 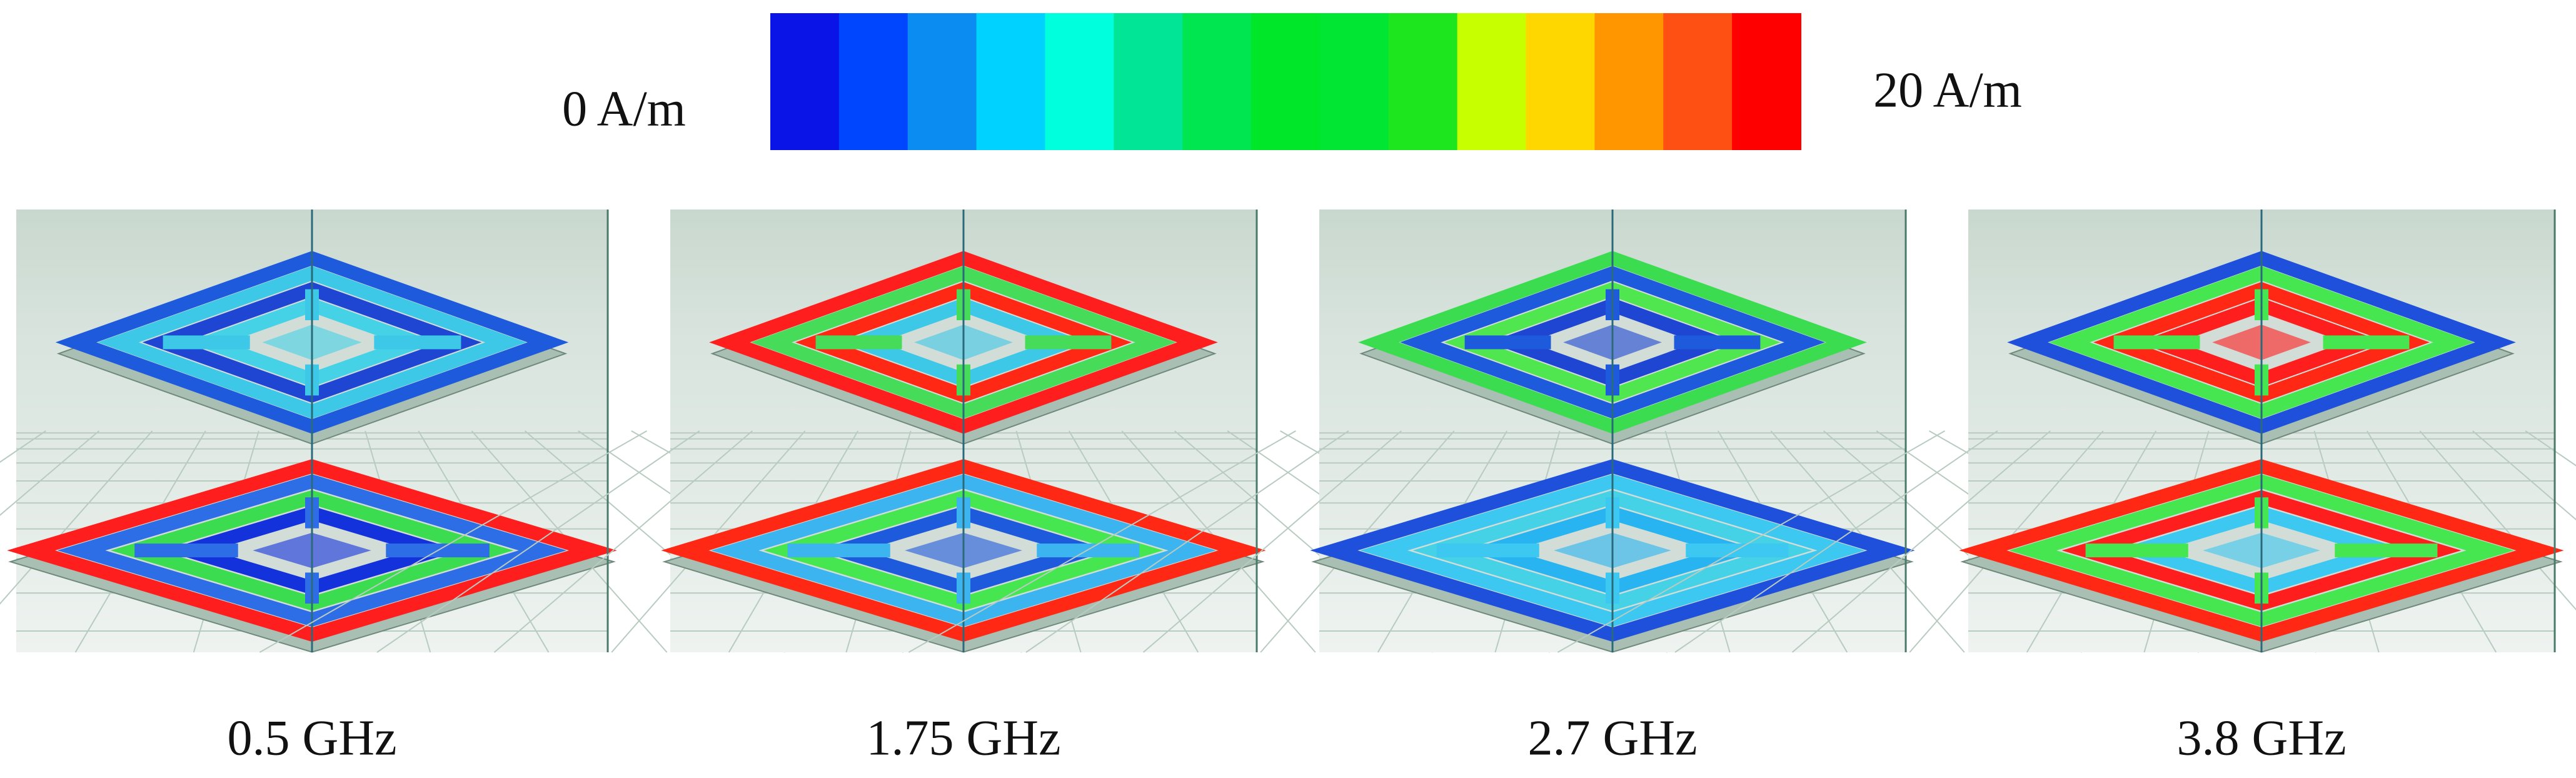 What do you see at coordinates (963, 737) in the screenshot?
I see `panel-caption: 1.75 GHz` at bounding box center [963, 737].